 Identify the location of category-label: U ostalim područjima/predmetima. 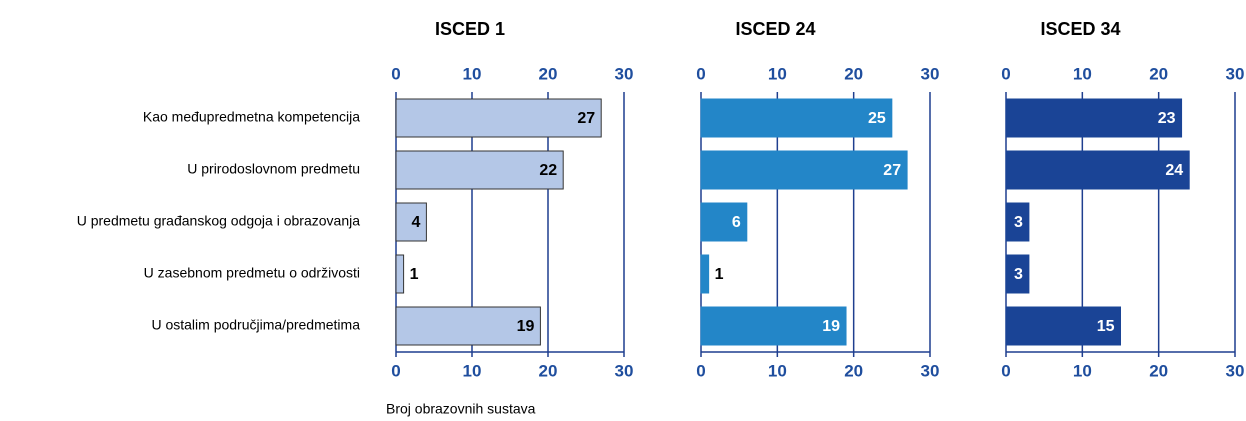
(255, 325).